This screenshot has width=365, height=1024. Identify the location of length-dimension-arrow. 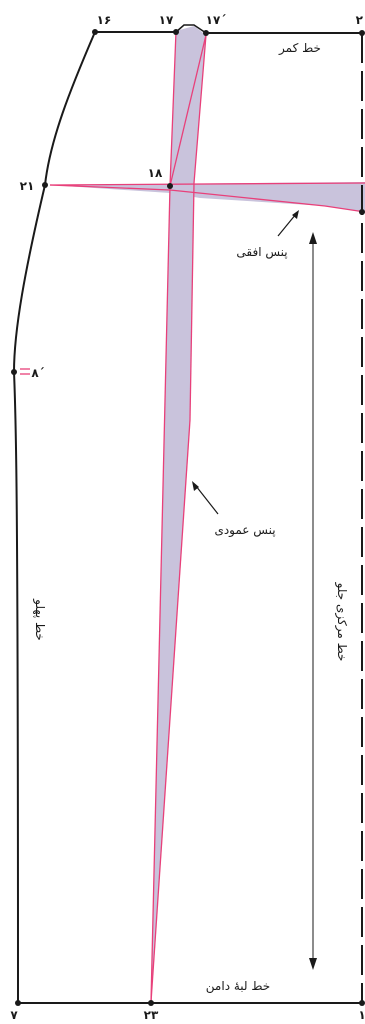
(313, 601).